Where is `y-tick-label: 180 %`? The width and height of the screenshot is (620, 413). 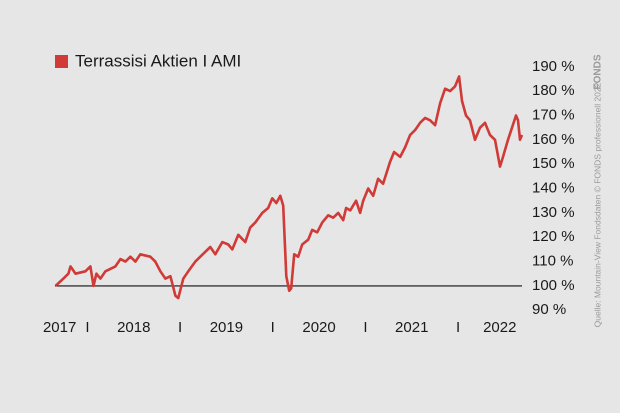
y-tick-label: 180 % is located at coordinates (553, 90).